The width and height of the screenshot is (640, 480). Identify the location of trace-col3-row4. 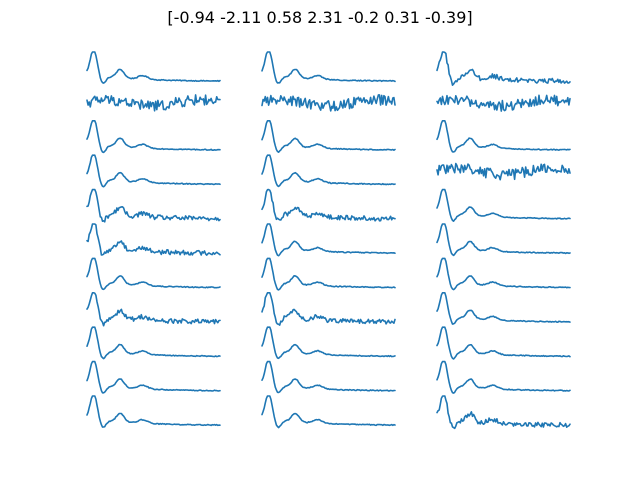
(503, 171).